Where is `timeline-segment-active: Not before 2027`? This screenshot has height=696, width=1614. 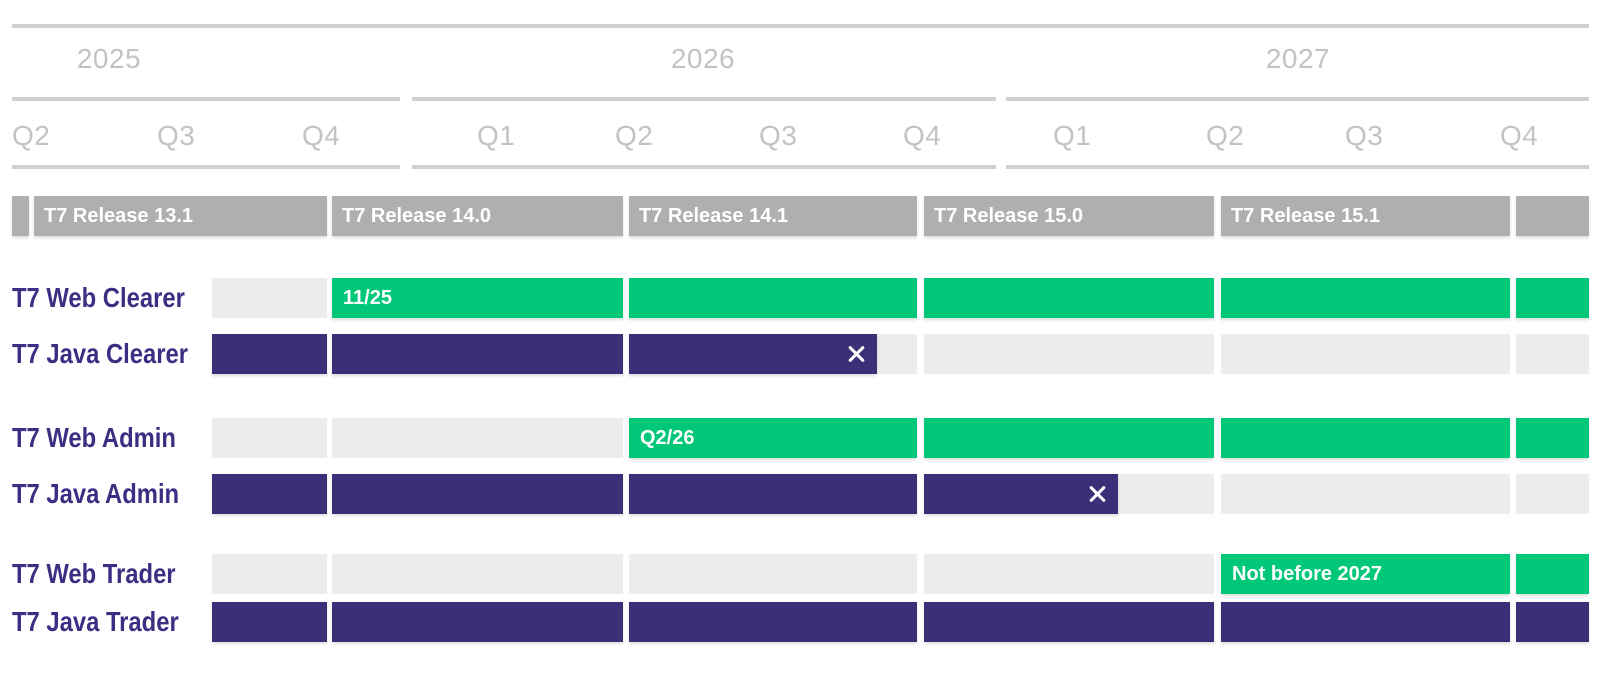 timeline-segment-active: Not before 2027 is located at coordinates (1365, 574).